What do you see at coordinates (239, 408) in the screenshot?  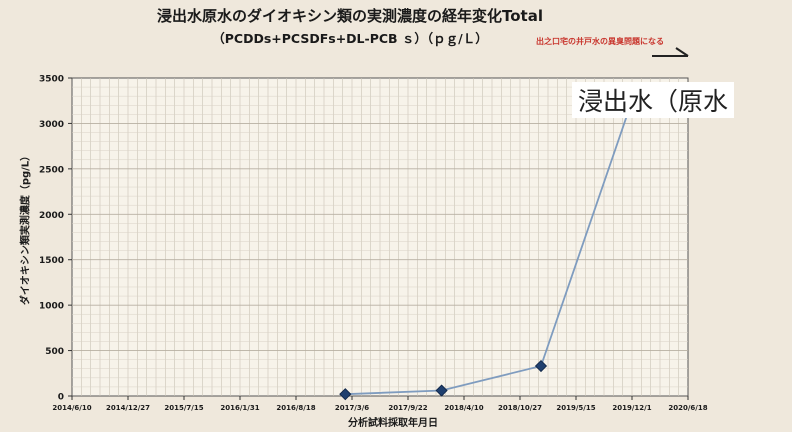 I see `x-tick-label: 2016/1/31` at bounding box center [239, 408].